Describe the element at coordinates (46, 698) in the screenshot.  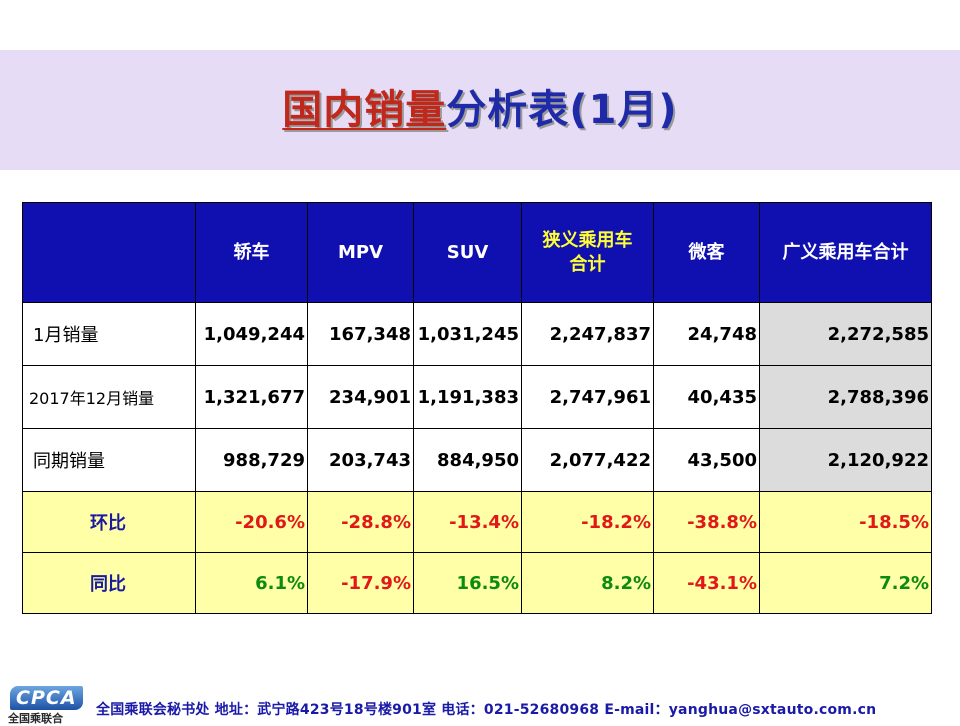
I see `logo-text: CPCA` at that location.